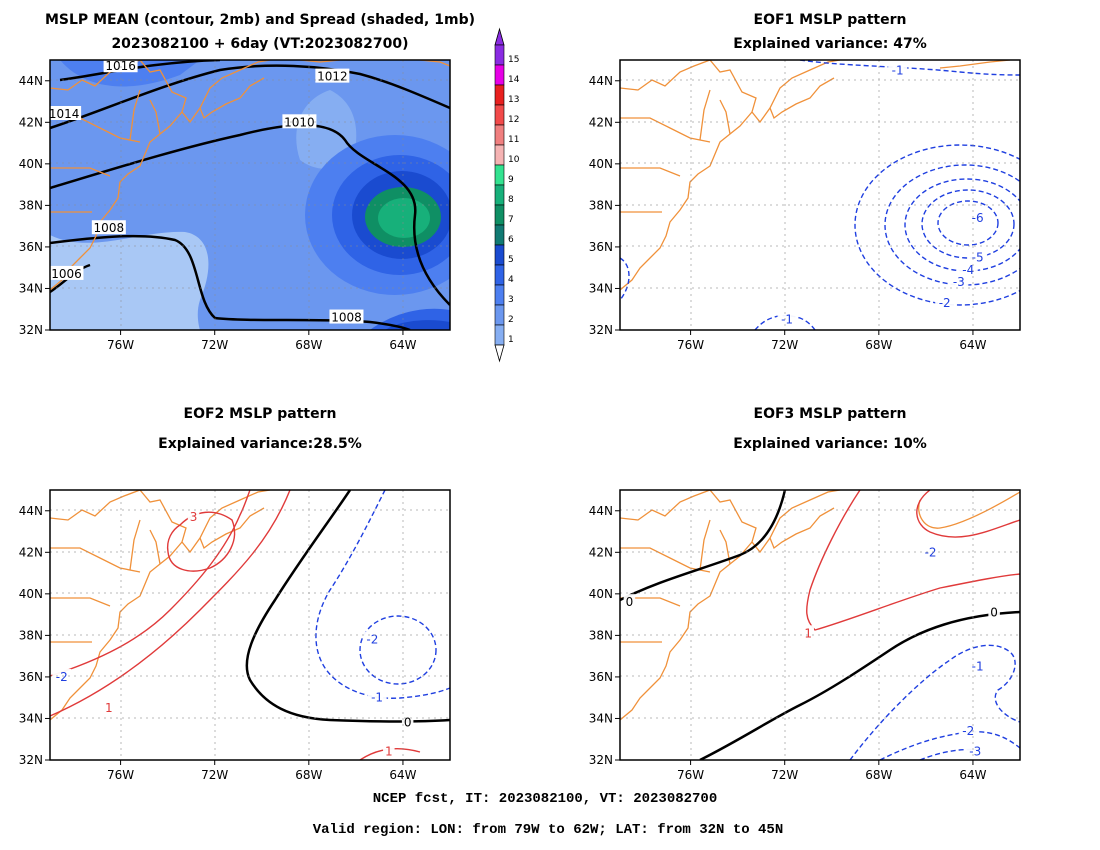  I want to click on contour-minus3, so click(952, 225).